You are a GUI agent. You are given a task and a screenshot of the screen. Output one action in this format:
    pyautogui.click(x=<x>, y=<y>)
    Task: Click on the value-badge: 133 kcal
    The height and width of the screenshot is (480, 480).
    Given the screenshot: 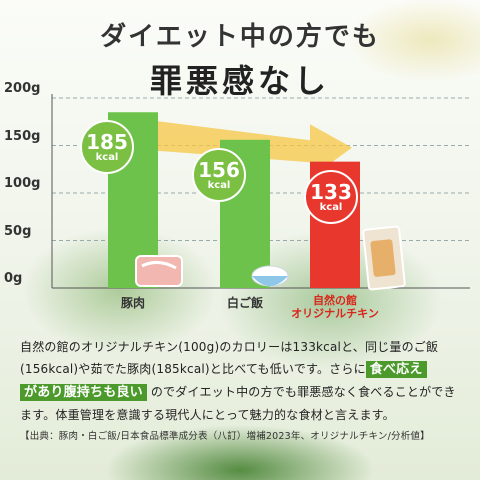 What is the action you would take?
    pyautogui.click(x=331, y=196)
    